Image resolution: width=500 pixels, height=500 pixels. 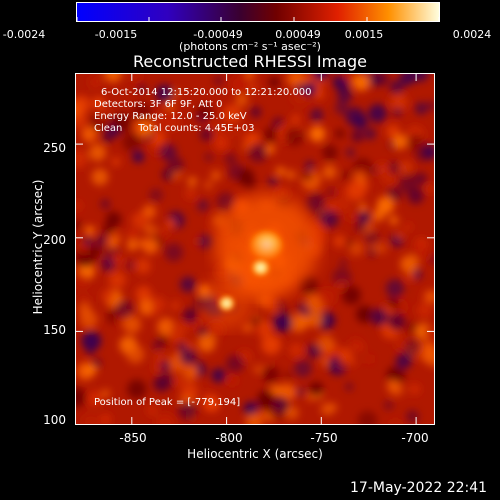 I want to click on x-tick-label: -700, so click(x=415, y=438).